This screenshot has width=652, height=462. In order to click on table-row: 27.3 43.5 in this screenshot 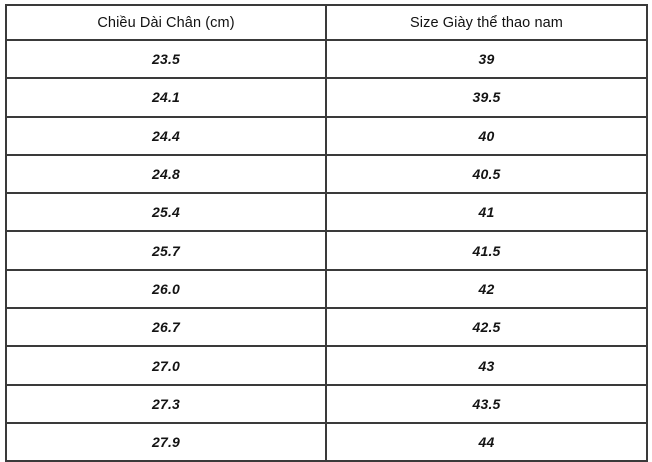, I will do `click(326, 403)`.